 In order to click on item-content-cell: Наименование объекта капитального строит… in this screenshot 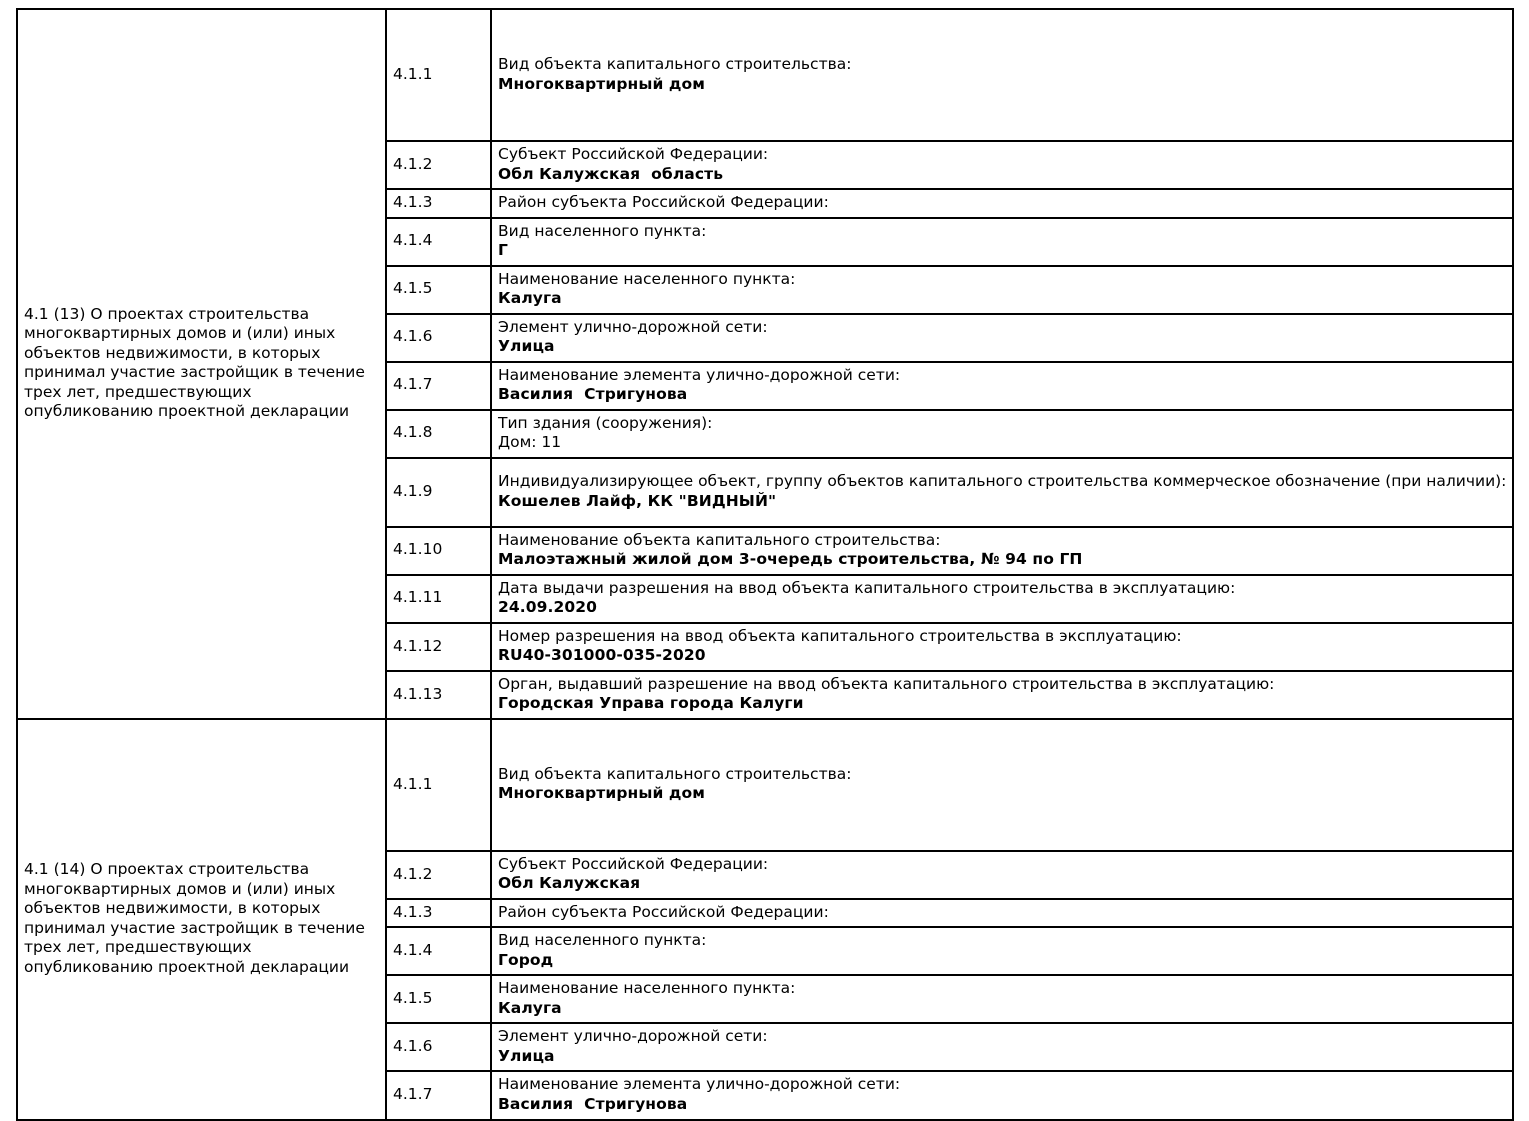, I will do `click(1002, 550)`.